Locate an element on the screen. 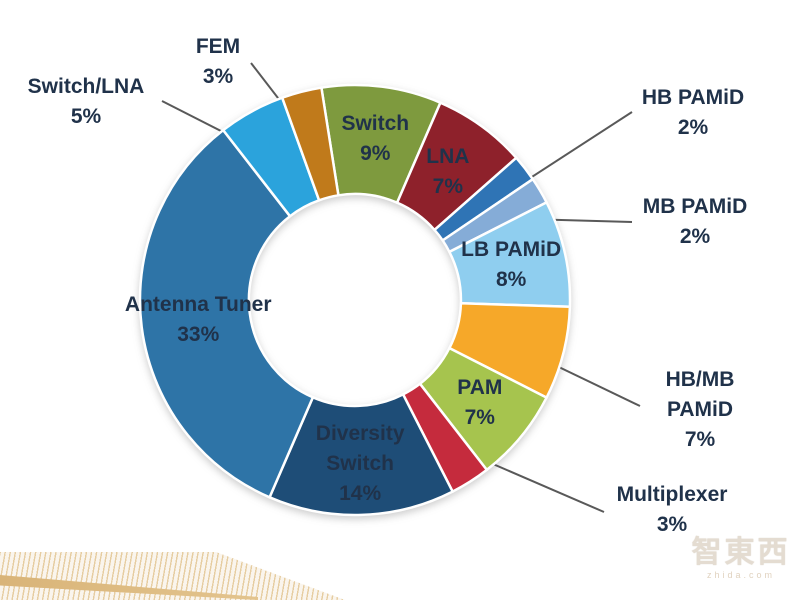 The image size is (800, 600). slice-fem is located at coordinates (310, 144).